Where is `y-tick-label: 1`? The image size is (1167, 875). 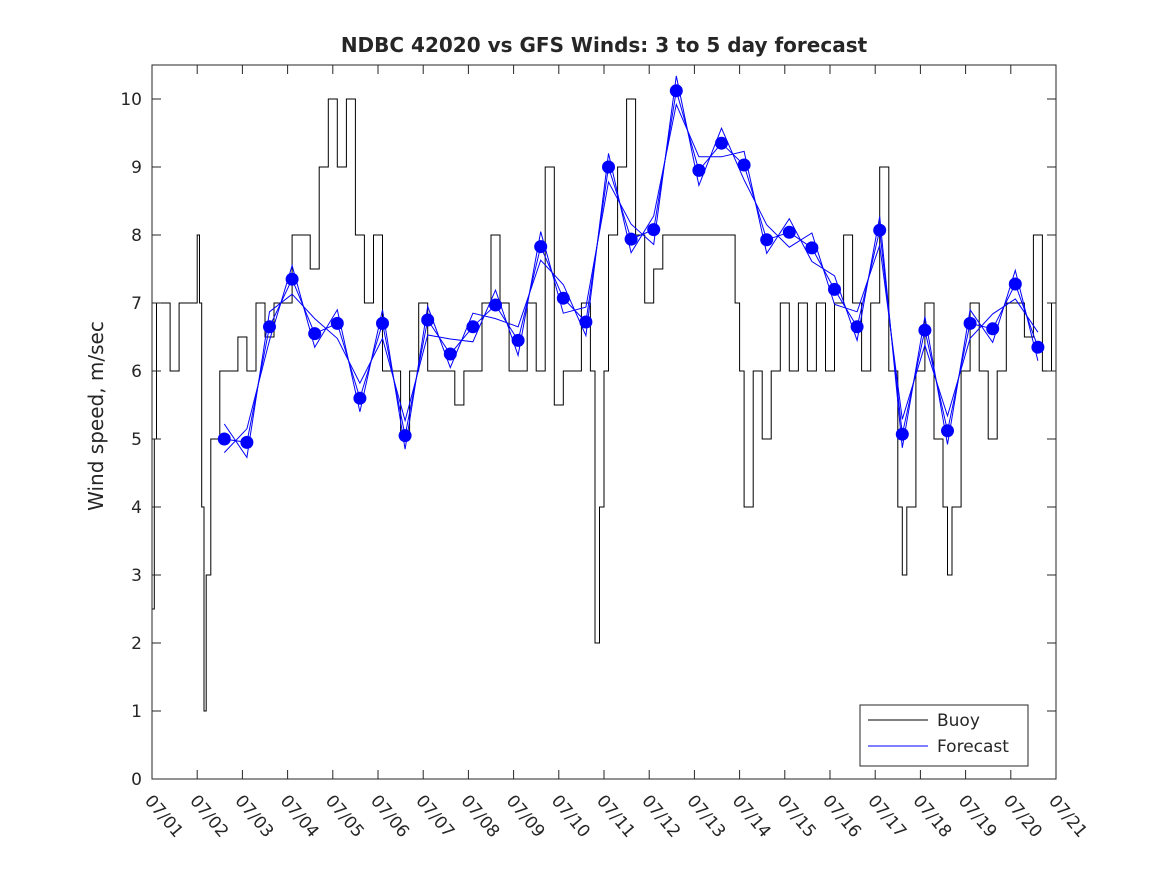 y-tick-label: 1 is located at coordinates (136, 712).